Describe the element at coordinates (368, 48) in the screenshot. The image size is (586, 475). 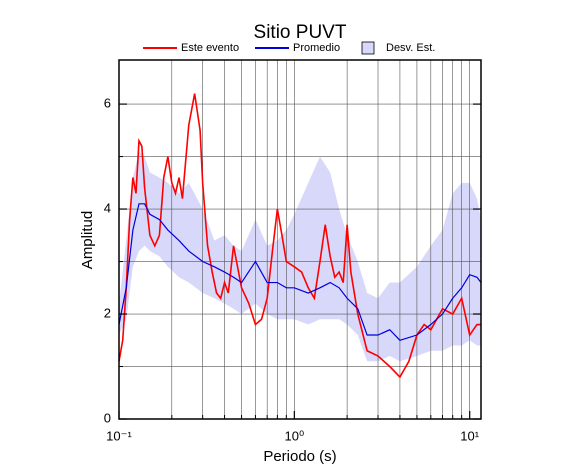
I see `legend-swatch` at that location.